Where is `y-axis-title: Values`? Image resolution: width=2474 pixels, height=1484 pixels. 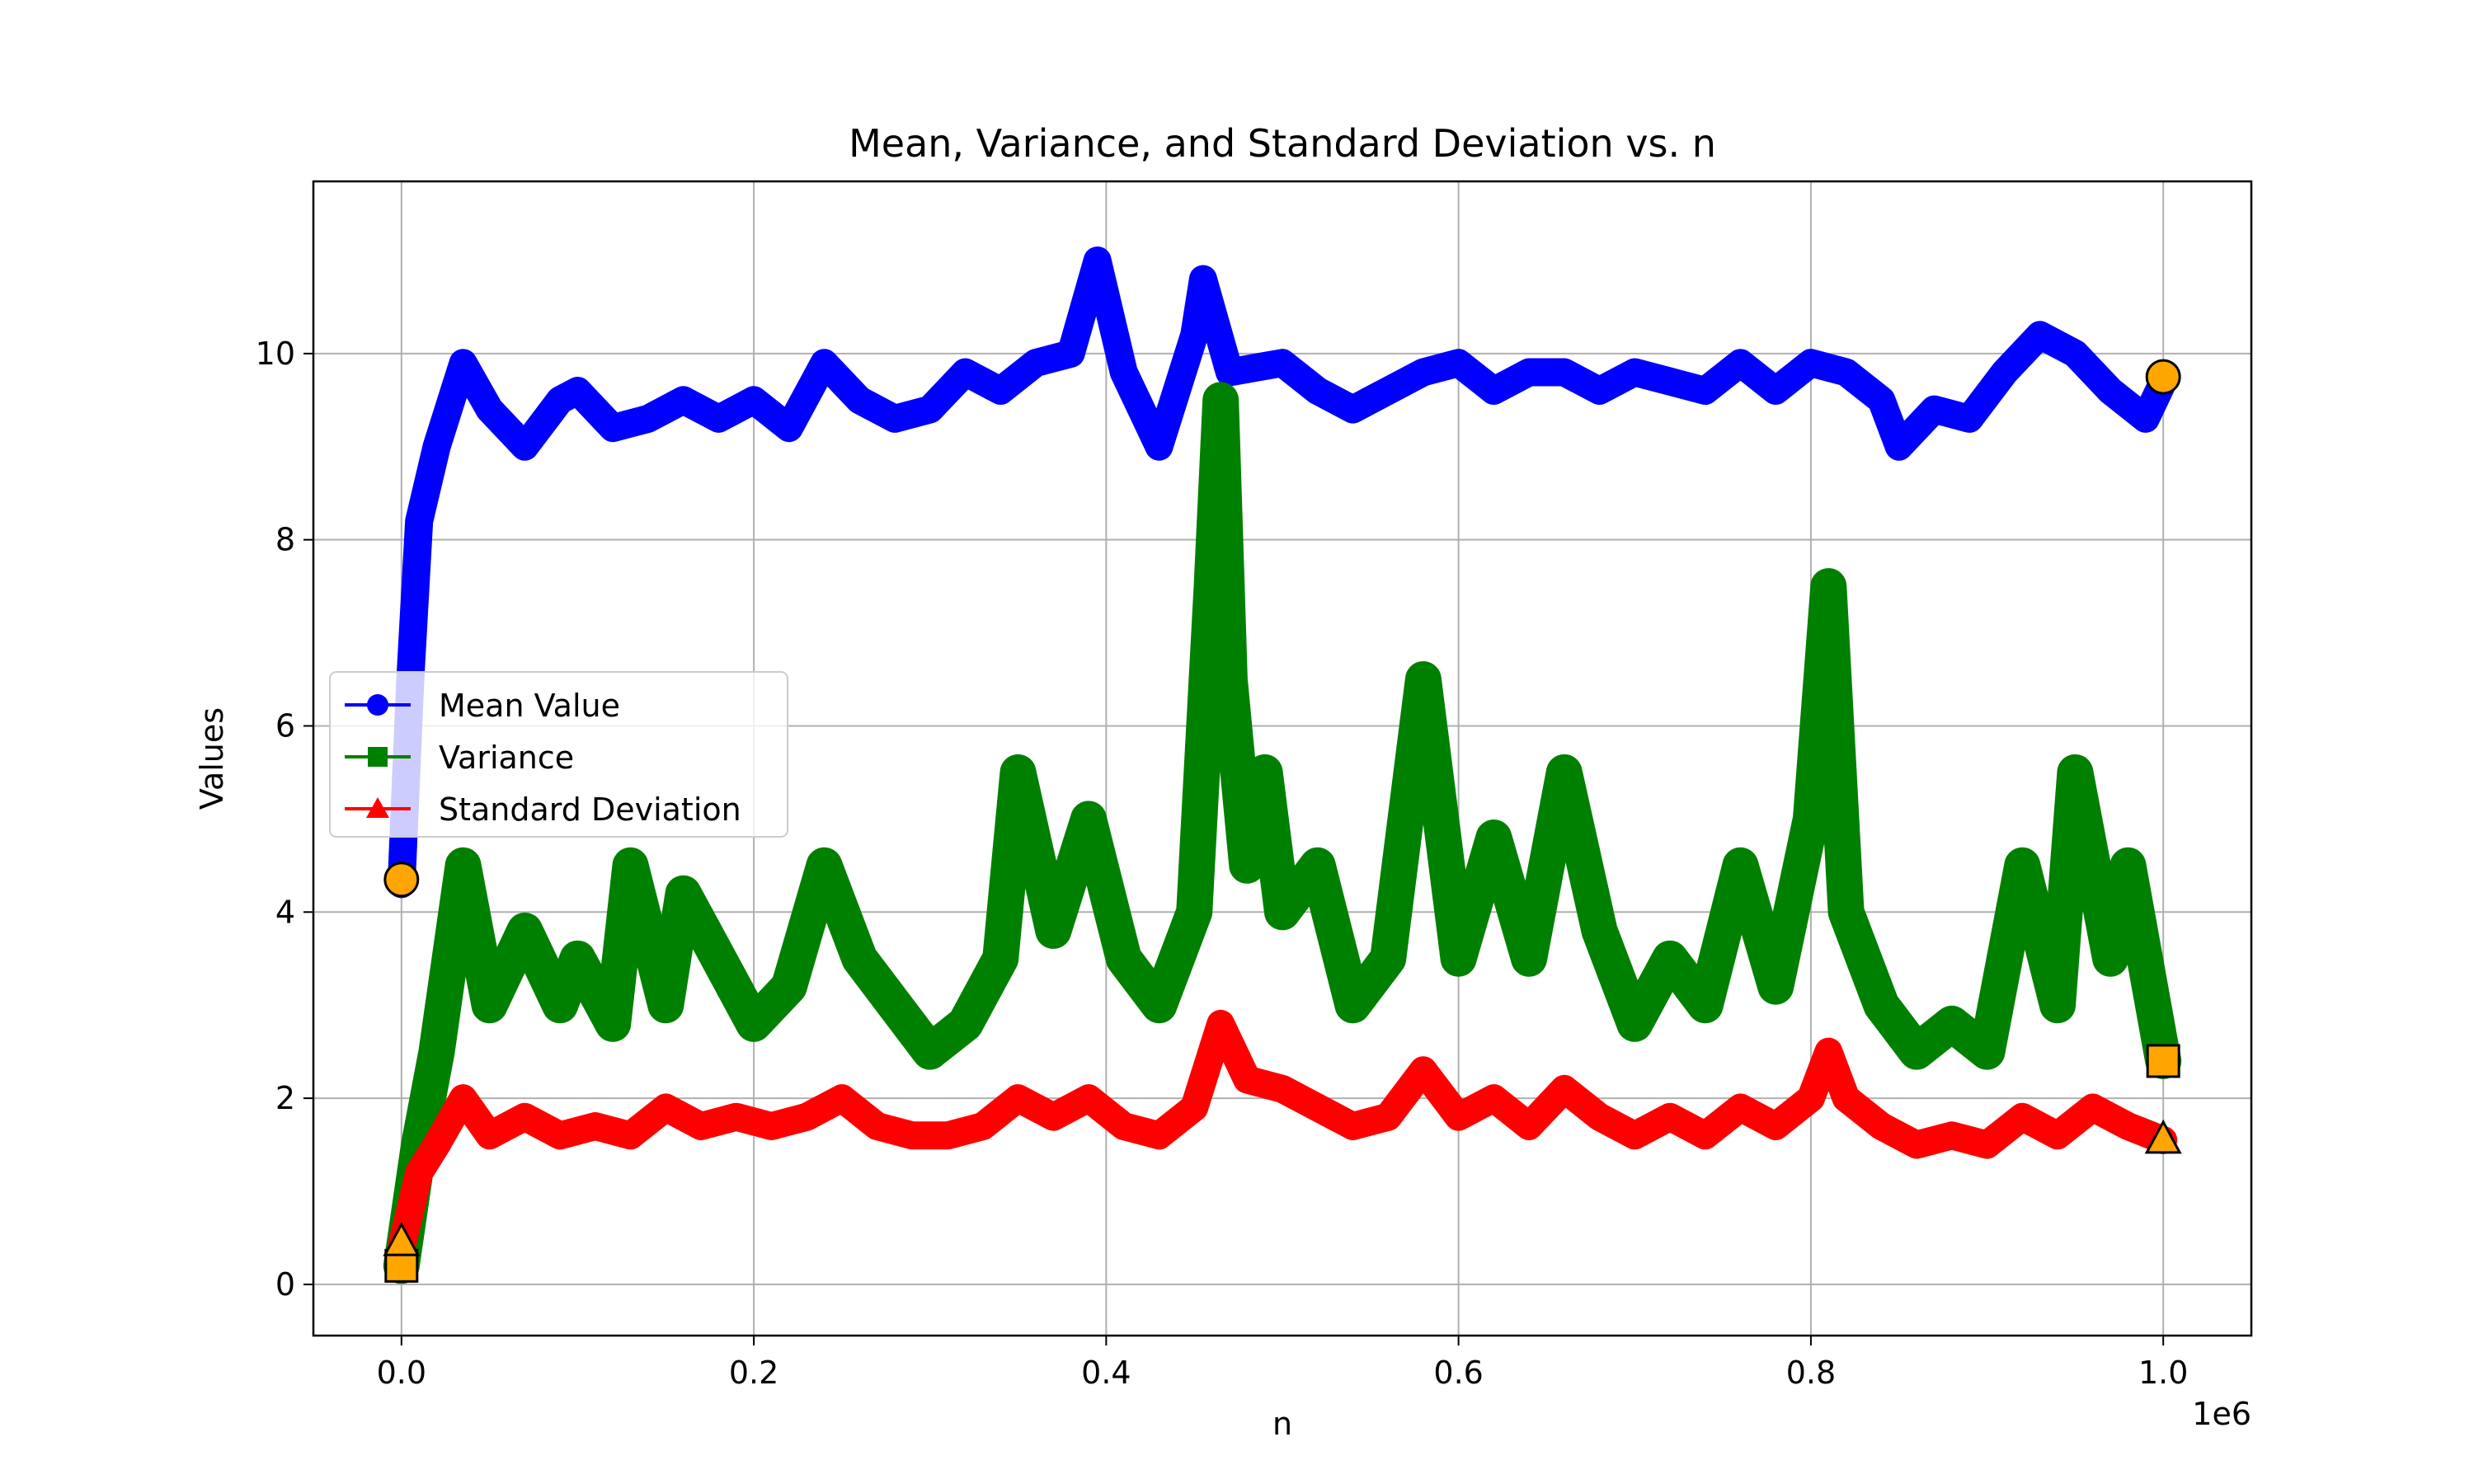 y-axis-title: Values is located at coordinates (212, 758).